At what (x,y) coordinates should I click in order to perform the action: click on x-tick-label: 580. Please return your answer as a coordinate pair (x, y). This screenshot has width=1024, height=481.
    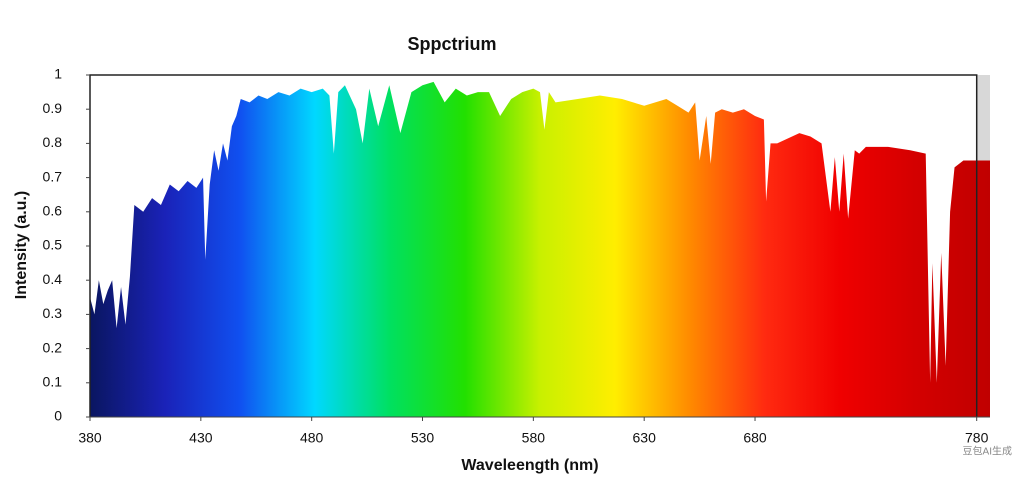
    Looking at the image, I should click on (534, 438).